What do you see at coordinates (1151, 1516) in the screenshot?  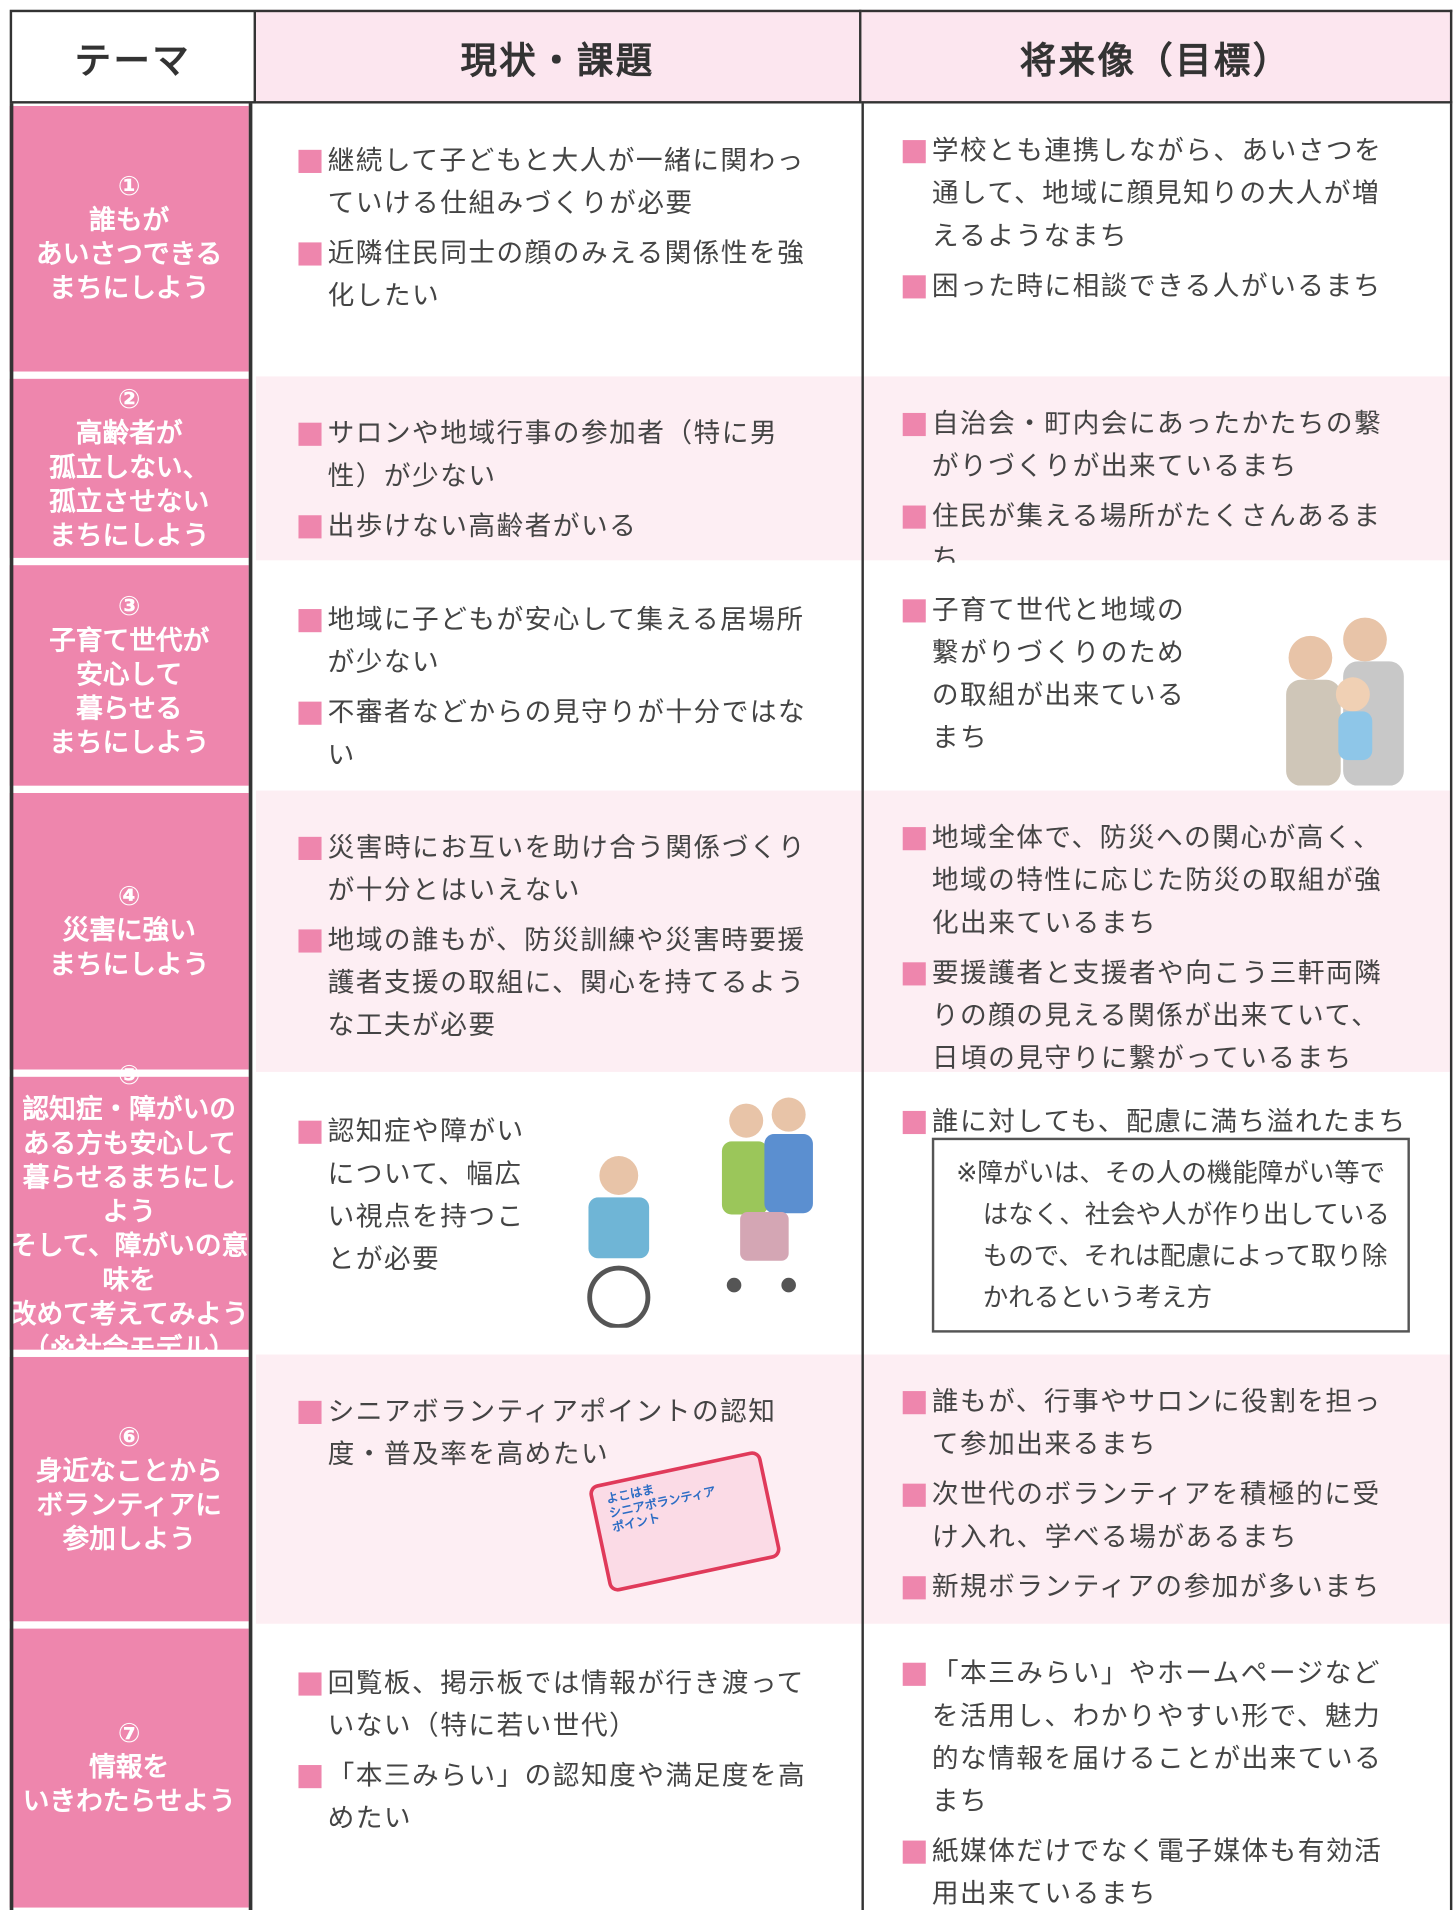 I see `future-item: 次世代のボランティアを積極的に受け入れ、学べる場があるまち` at bounding box center [1151, 1516].